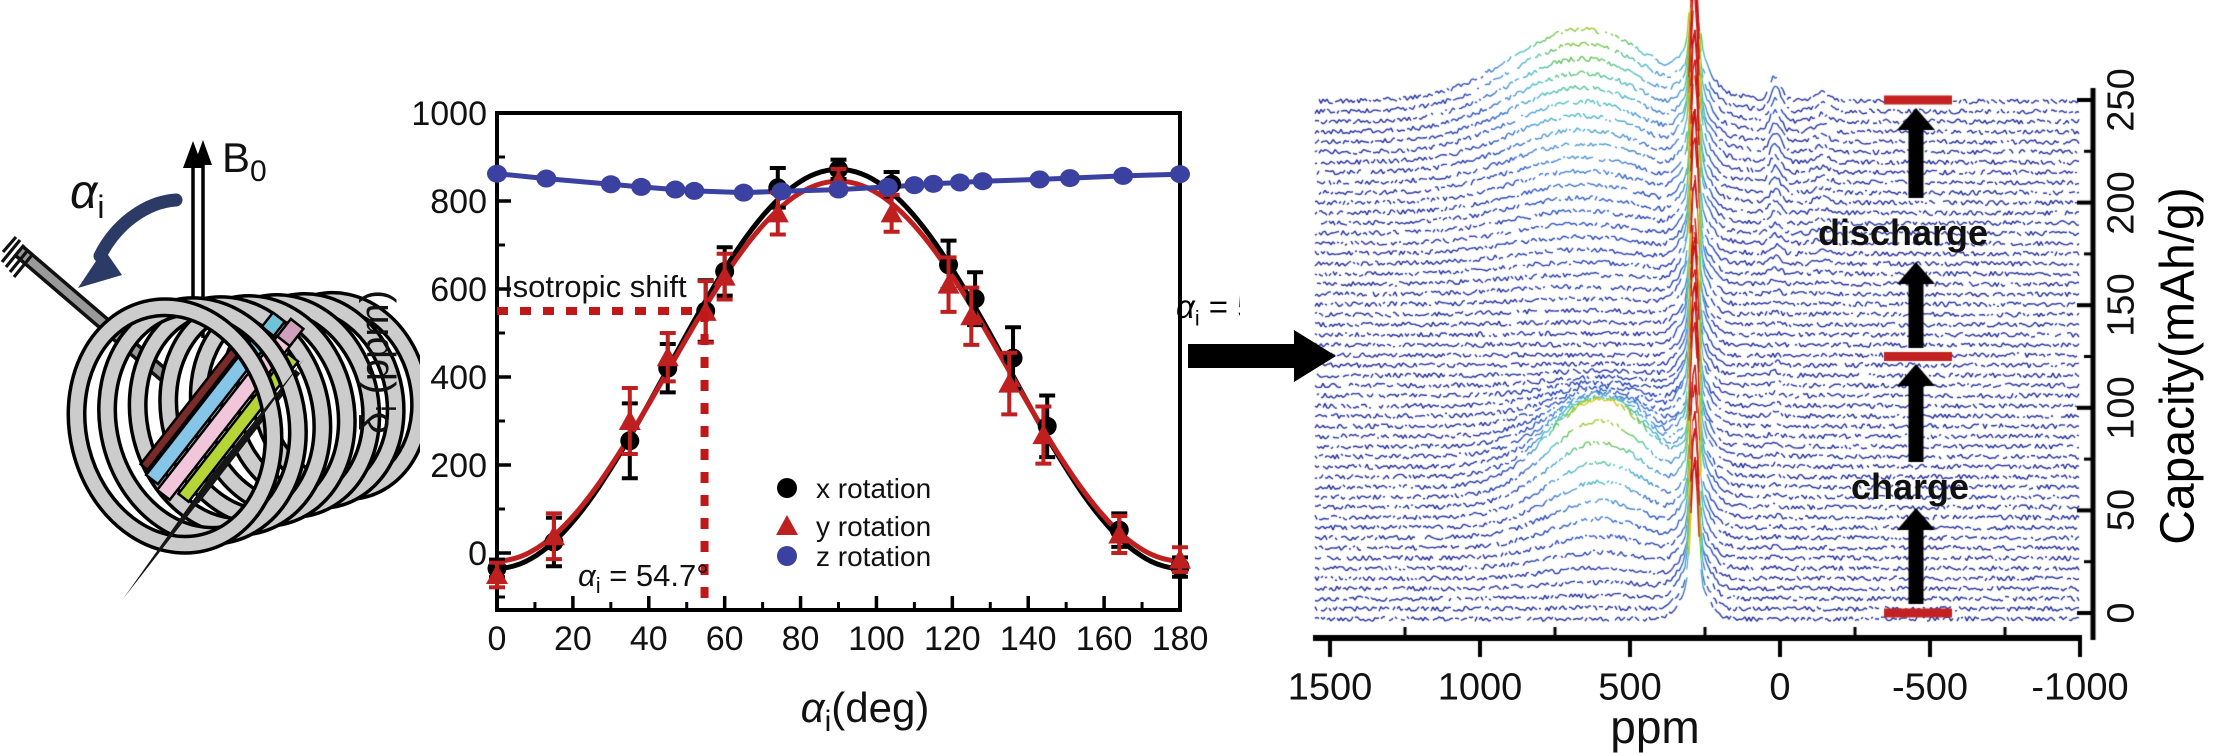  What do you see at coordinates (1028, 639) in the screenshot?
I see `mid-x-tick-label: 140` at bounding box center [1028, 639].